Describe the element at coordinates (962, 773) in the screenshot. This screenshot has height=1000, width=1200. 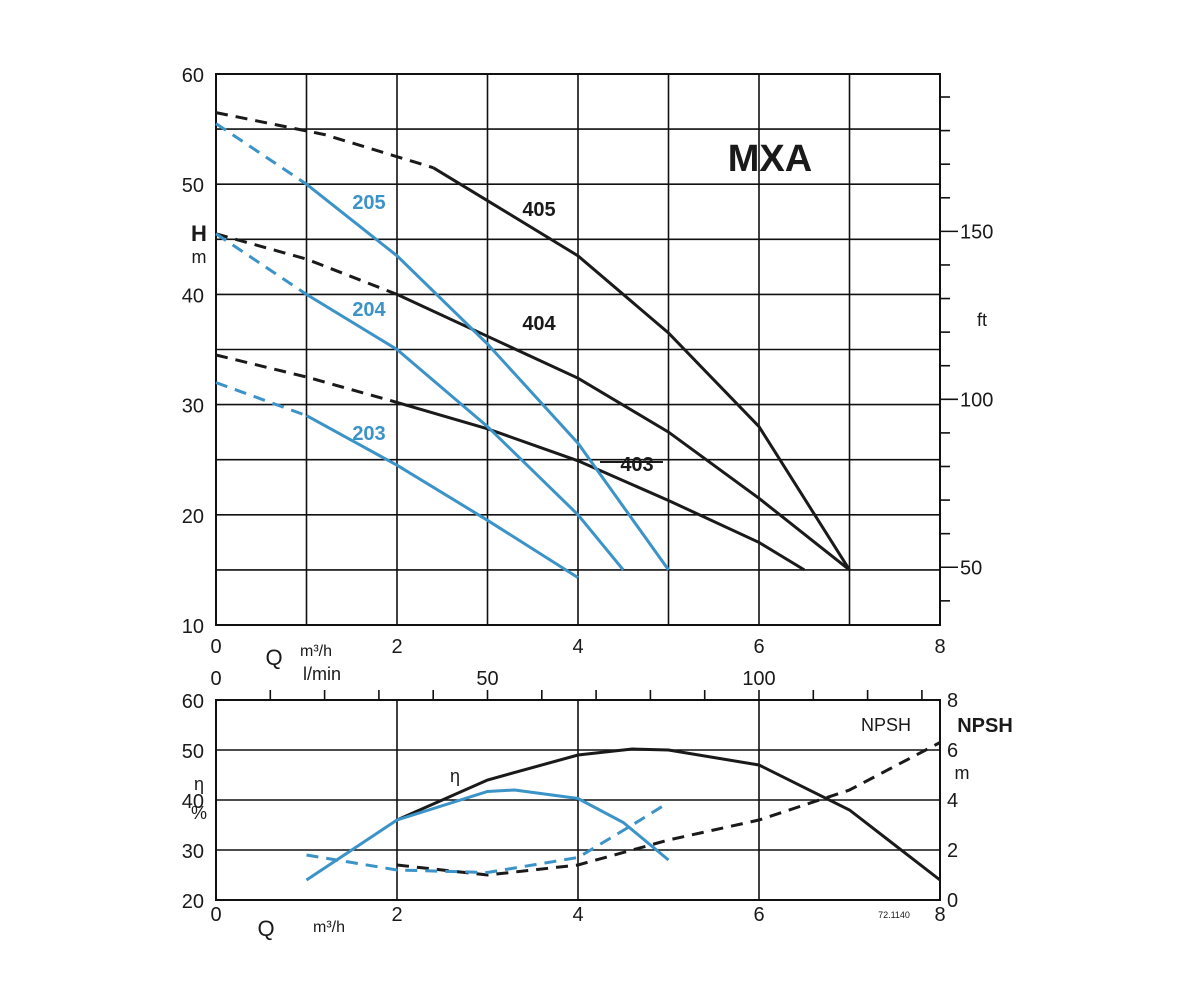
I see `npsh-axis-unit: m` at that location.